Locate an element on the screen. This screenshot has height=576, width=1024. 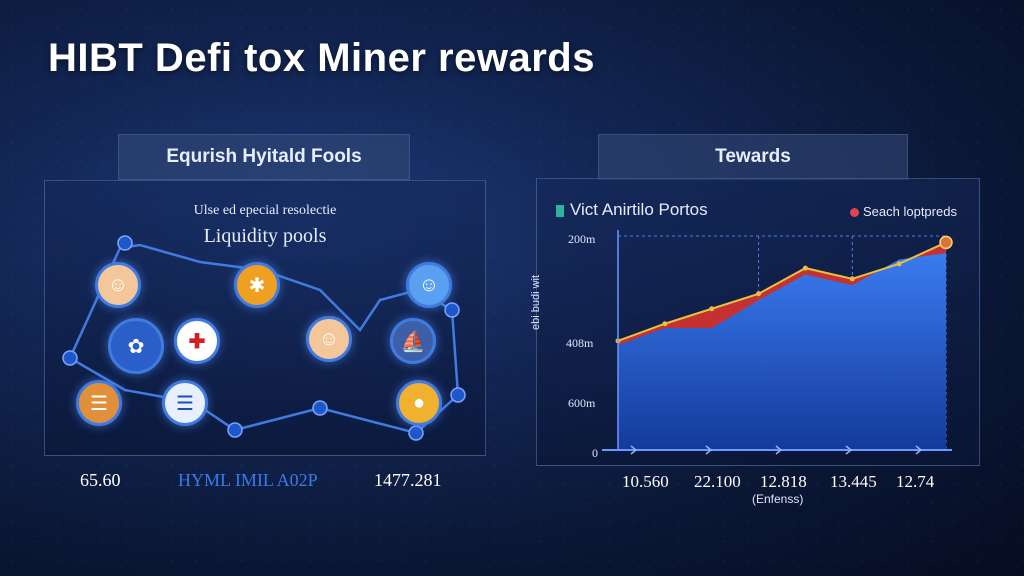
bottom-value-3: 1477.281 is located at coordinates (408, 480).